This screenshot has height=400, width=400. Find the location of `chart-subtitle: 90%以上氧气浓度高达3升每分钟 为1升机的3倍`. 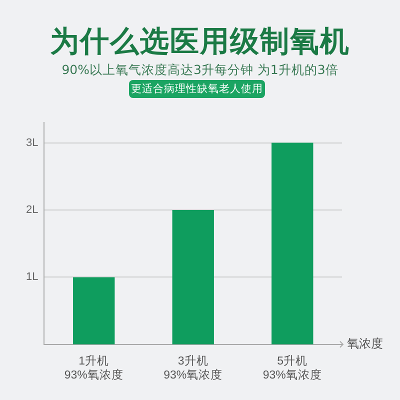

chart-subtitle: 90%以上氧气浓度高达3升每分钟 为1升机的3倍 is located at coordinates (200, 70).